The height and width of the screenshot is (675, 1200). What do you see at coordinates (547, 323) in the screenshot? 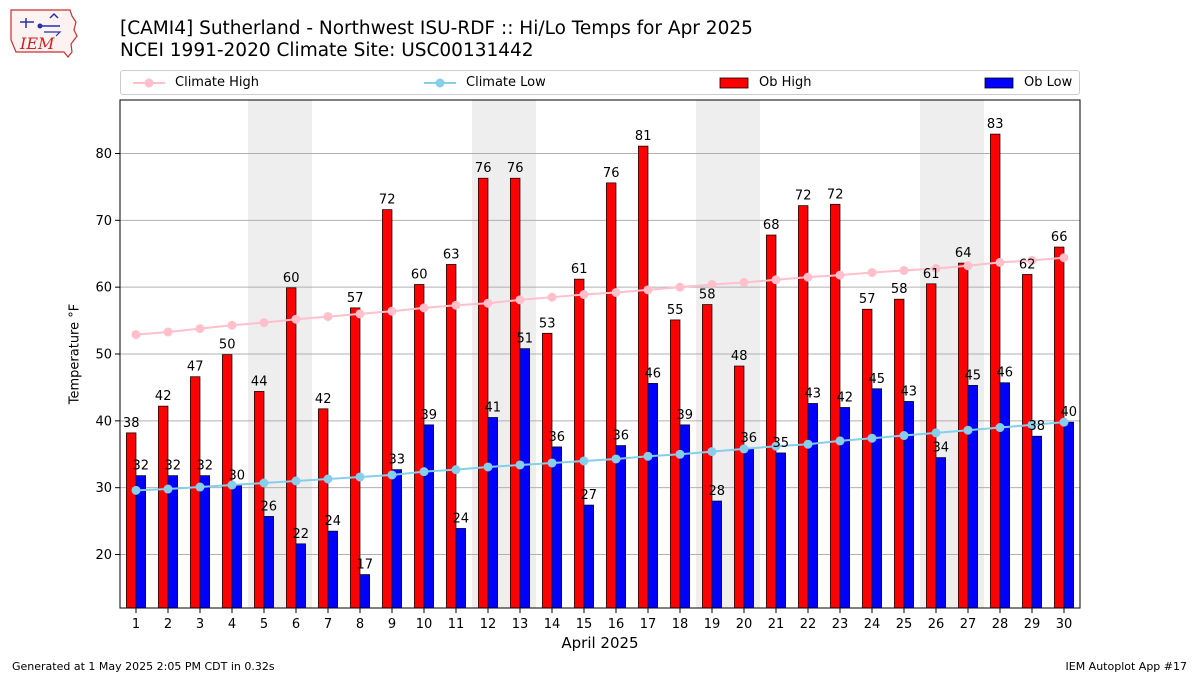
I see `label-ob-high: 53` at bounding box center [547, 323].